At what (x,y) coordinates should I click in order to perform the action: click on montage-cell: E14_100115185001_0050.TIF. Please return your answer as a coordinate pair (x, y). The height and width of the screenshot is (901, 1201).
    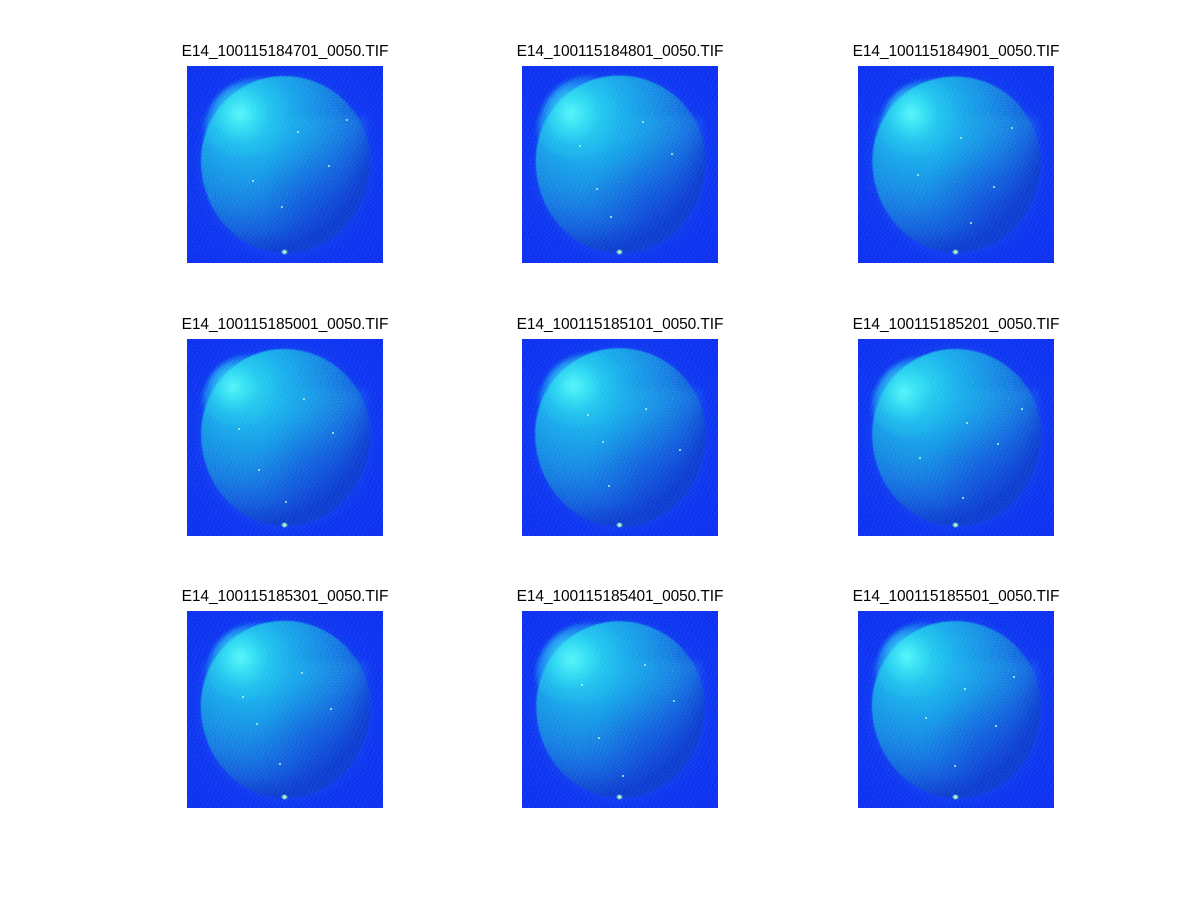
    Looking at the image, I should click on (285, 426).